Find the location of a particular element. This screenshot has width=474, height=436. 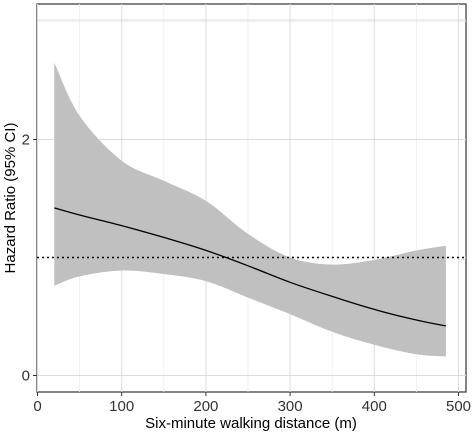

x-tick-label: 500 is located at coordinates (458, 406).